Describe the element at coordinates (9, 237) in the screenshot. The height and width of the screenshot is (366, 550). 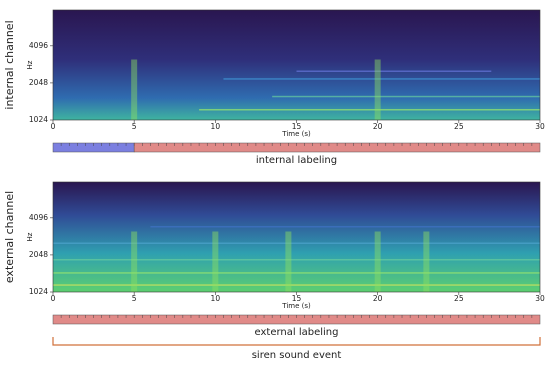
I see `channel-label: external channel` at that location.